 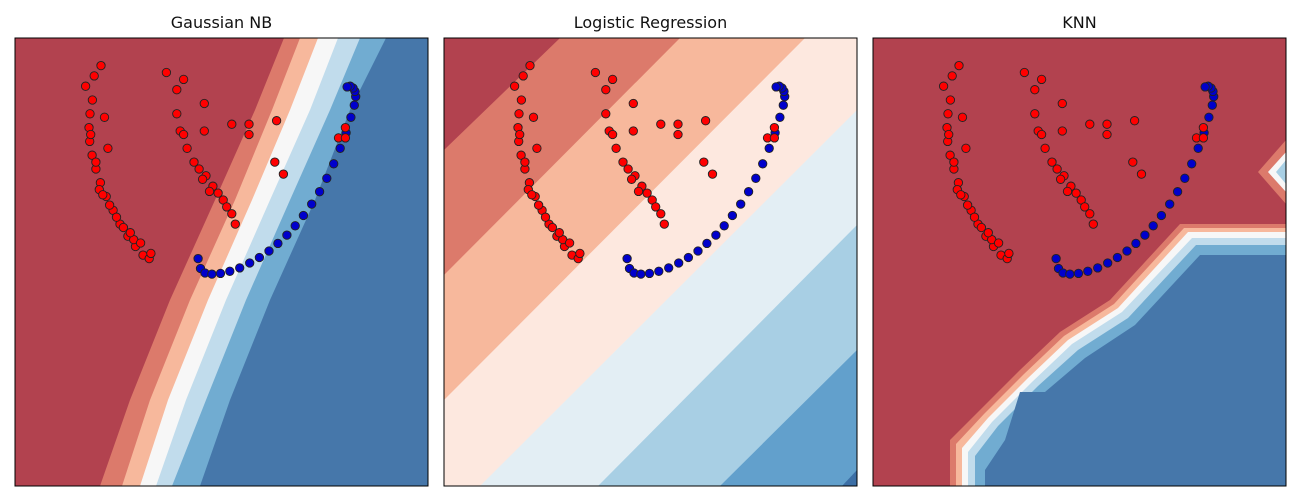 What do you see at coordinates (220, 169) in the screenshot?
I see `scatter-points-gaussian-nb` at bounding box center [220, 169].